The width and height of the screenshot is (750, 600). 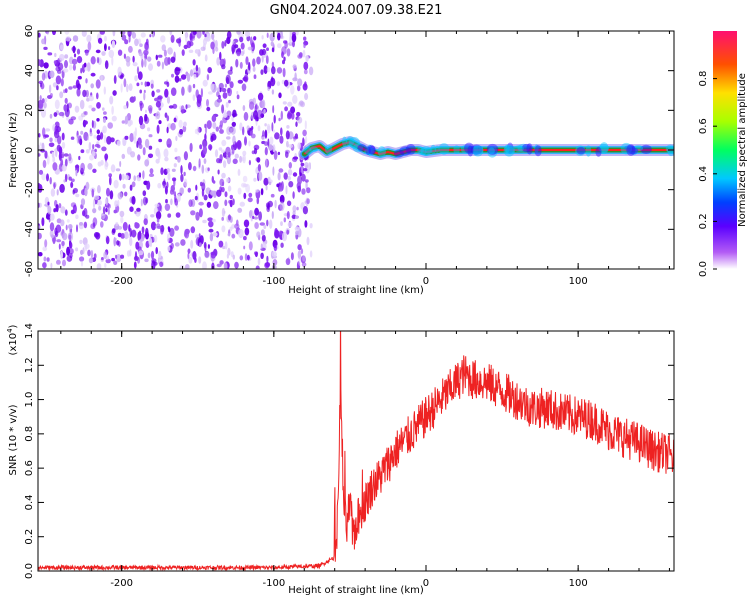 I want to click on y-tick-label: 20, so click(x=29, y=110).